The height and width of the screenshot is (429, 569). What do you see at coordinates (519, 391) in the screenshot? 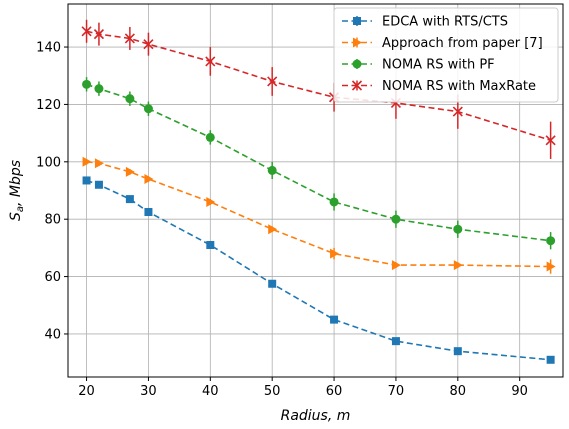
I see `x-tick-label: 90` at bounding box center [519, 391].